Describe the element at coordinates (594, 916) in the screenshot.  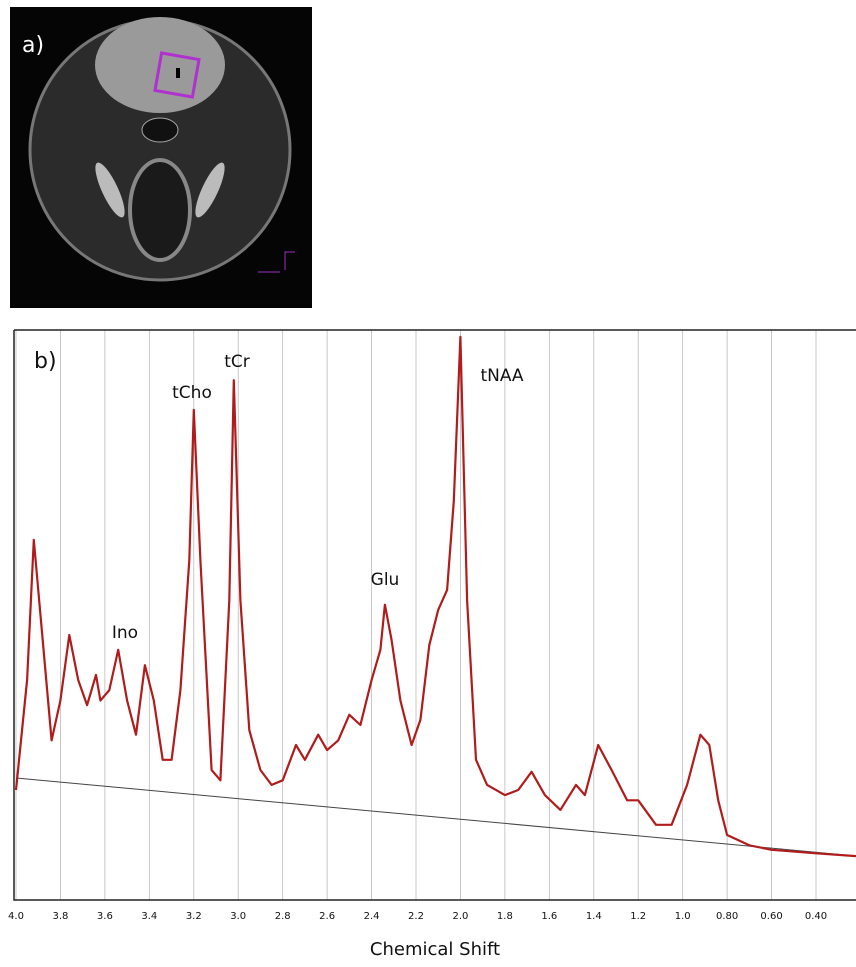
I see `x-tick-label: 1.4` at that location.